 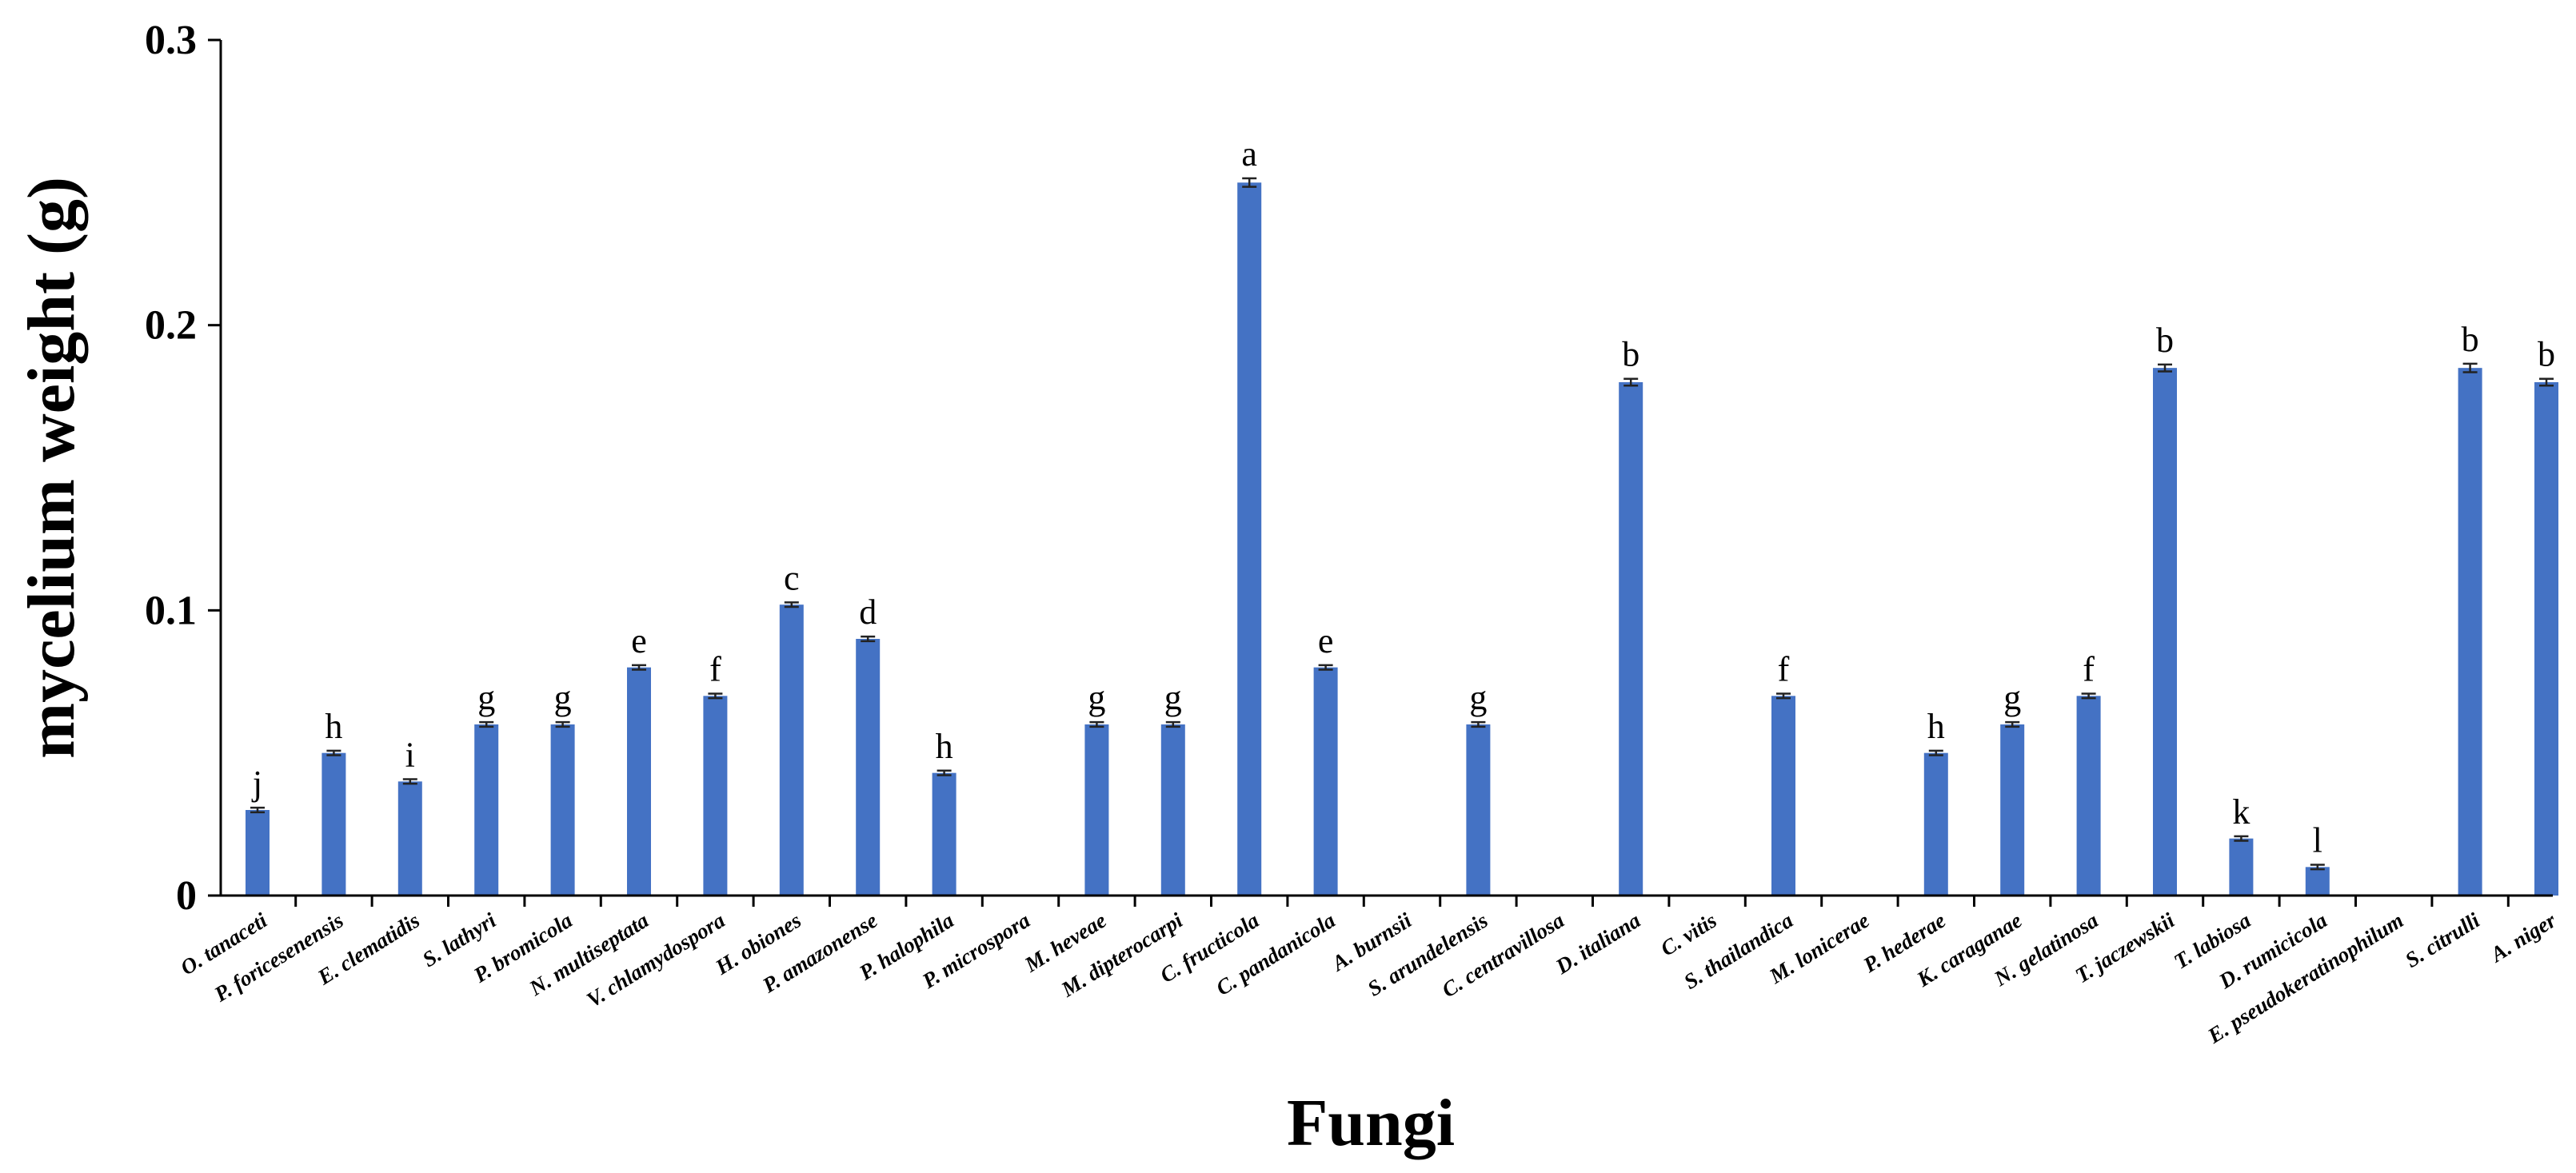 I want to click on y-tick-label: 0.3, so click(x=171, y=40).